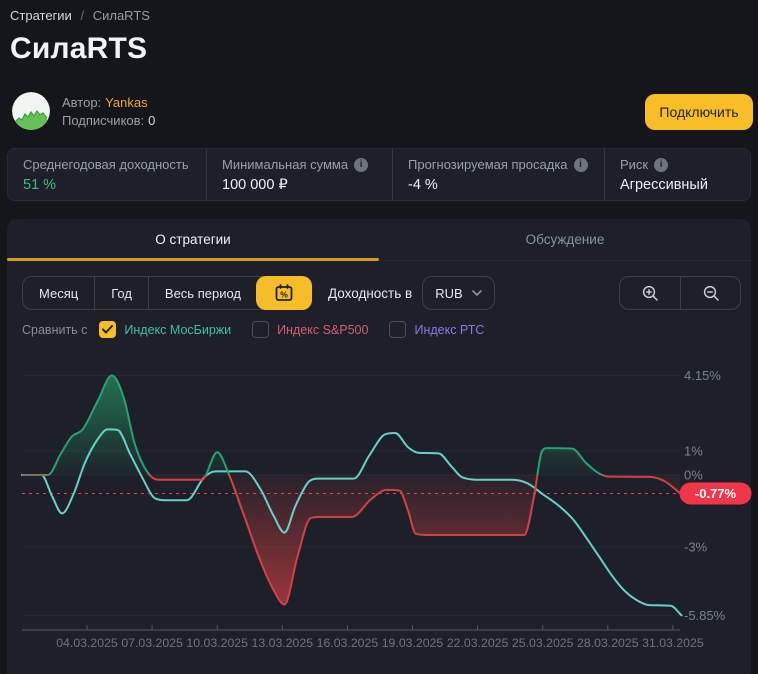 The image size is (758, 674). What do you see at coordinates (255, 185) in the screenshot?
I see `stat-min-amount-value: 100 000 ₽` at bounding box center [255, 185].